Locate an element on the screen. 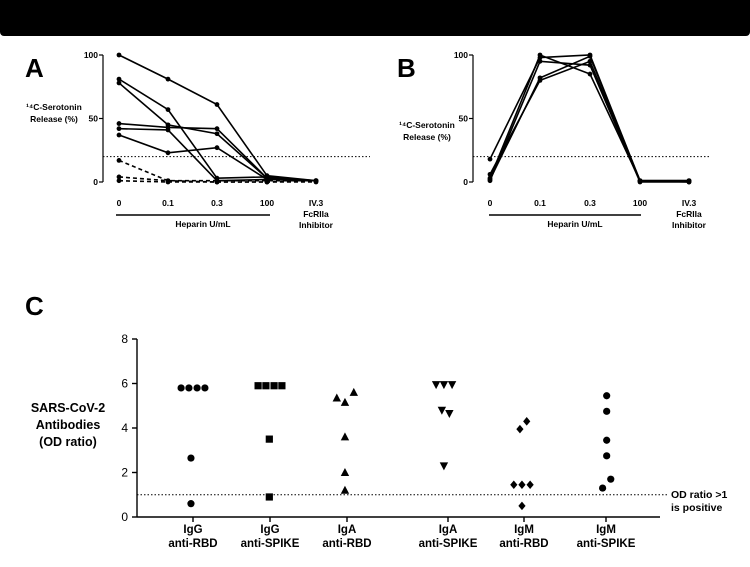  y-axis-label: (OD ratio) is located at coordinates (68, 442).